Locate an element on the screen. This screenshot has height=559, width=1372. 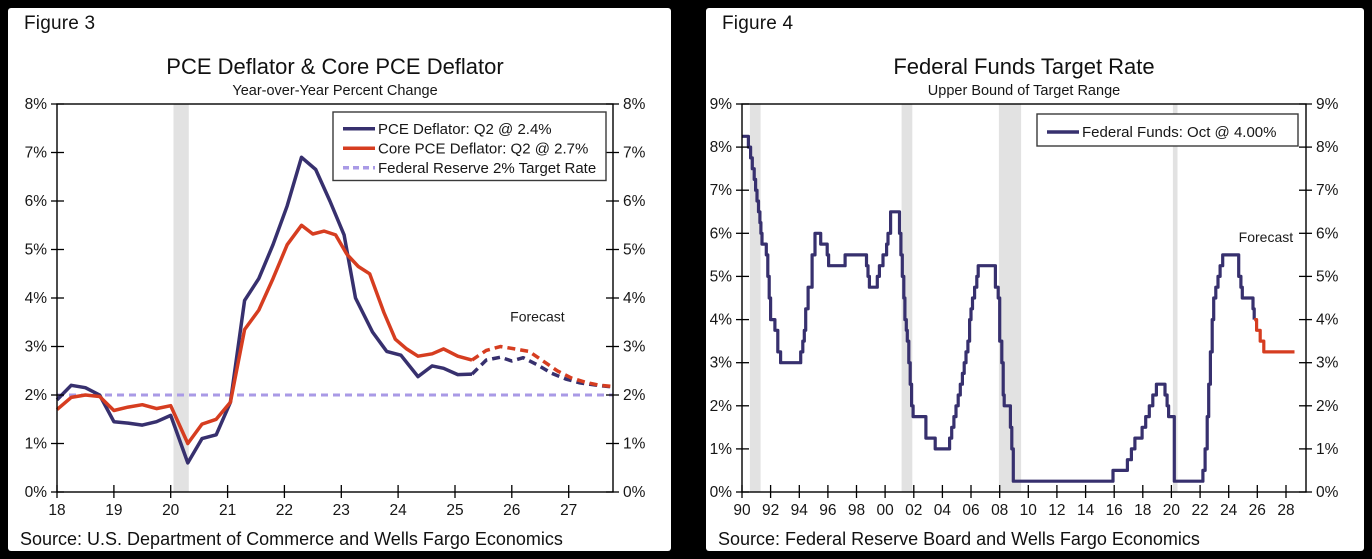
series-pce-deflator-forecast is located at coordinates (541, 372).